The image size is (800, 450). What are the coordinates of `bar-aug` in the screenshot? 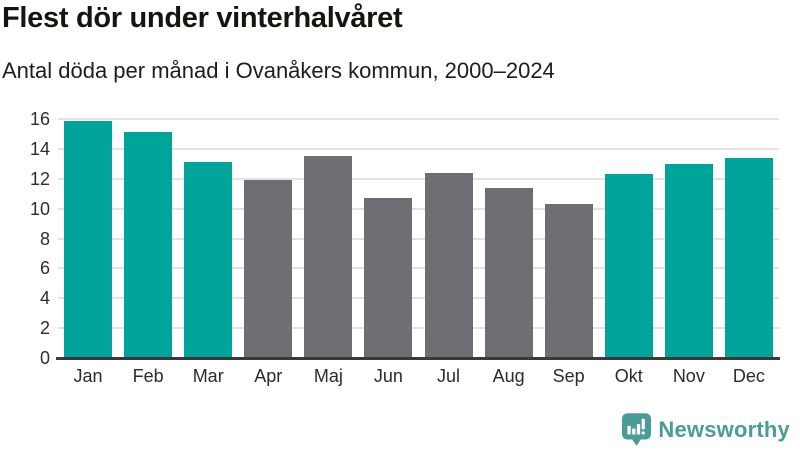 It's located at (508, 272).